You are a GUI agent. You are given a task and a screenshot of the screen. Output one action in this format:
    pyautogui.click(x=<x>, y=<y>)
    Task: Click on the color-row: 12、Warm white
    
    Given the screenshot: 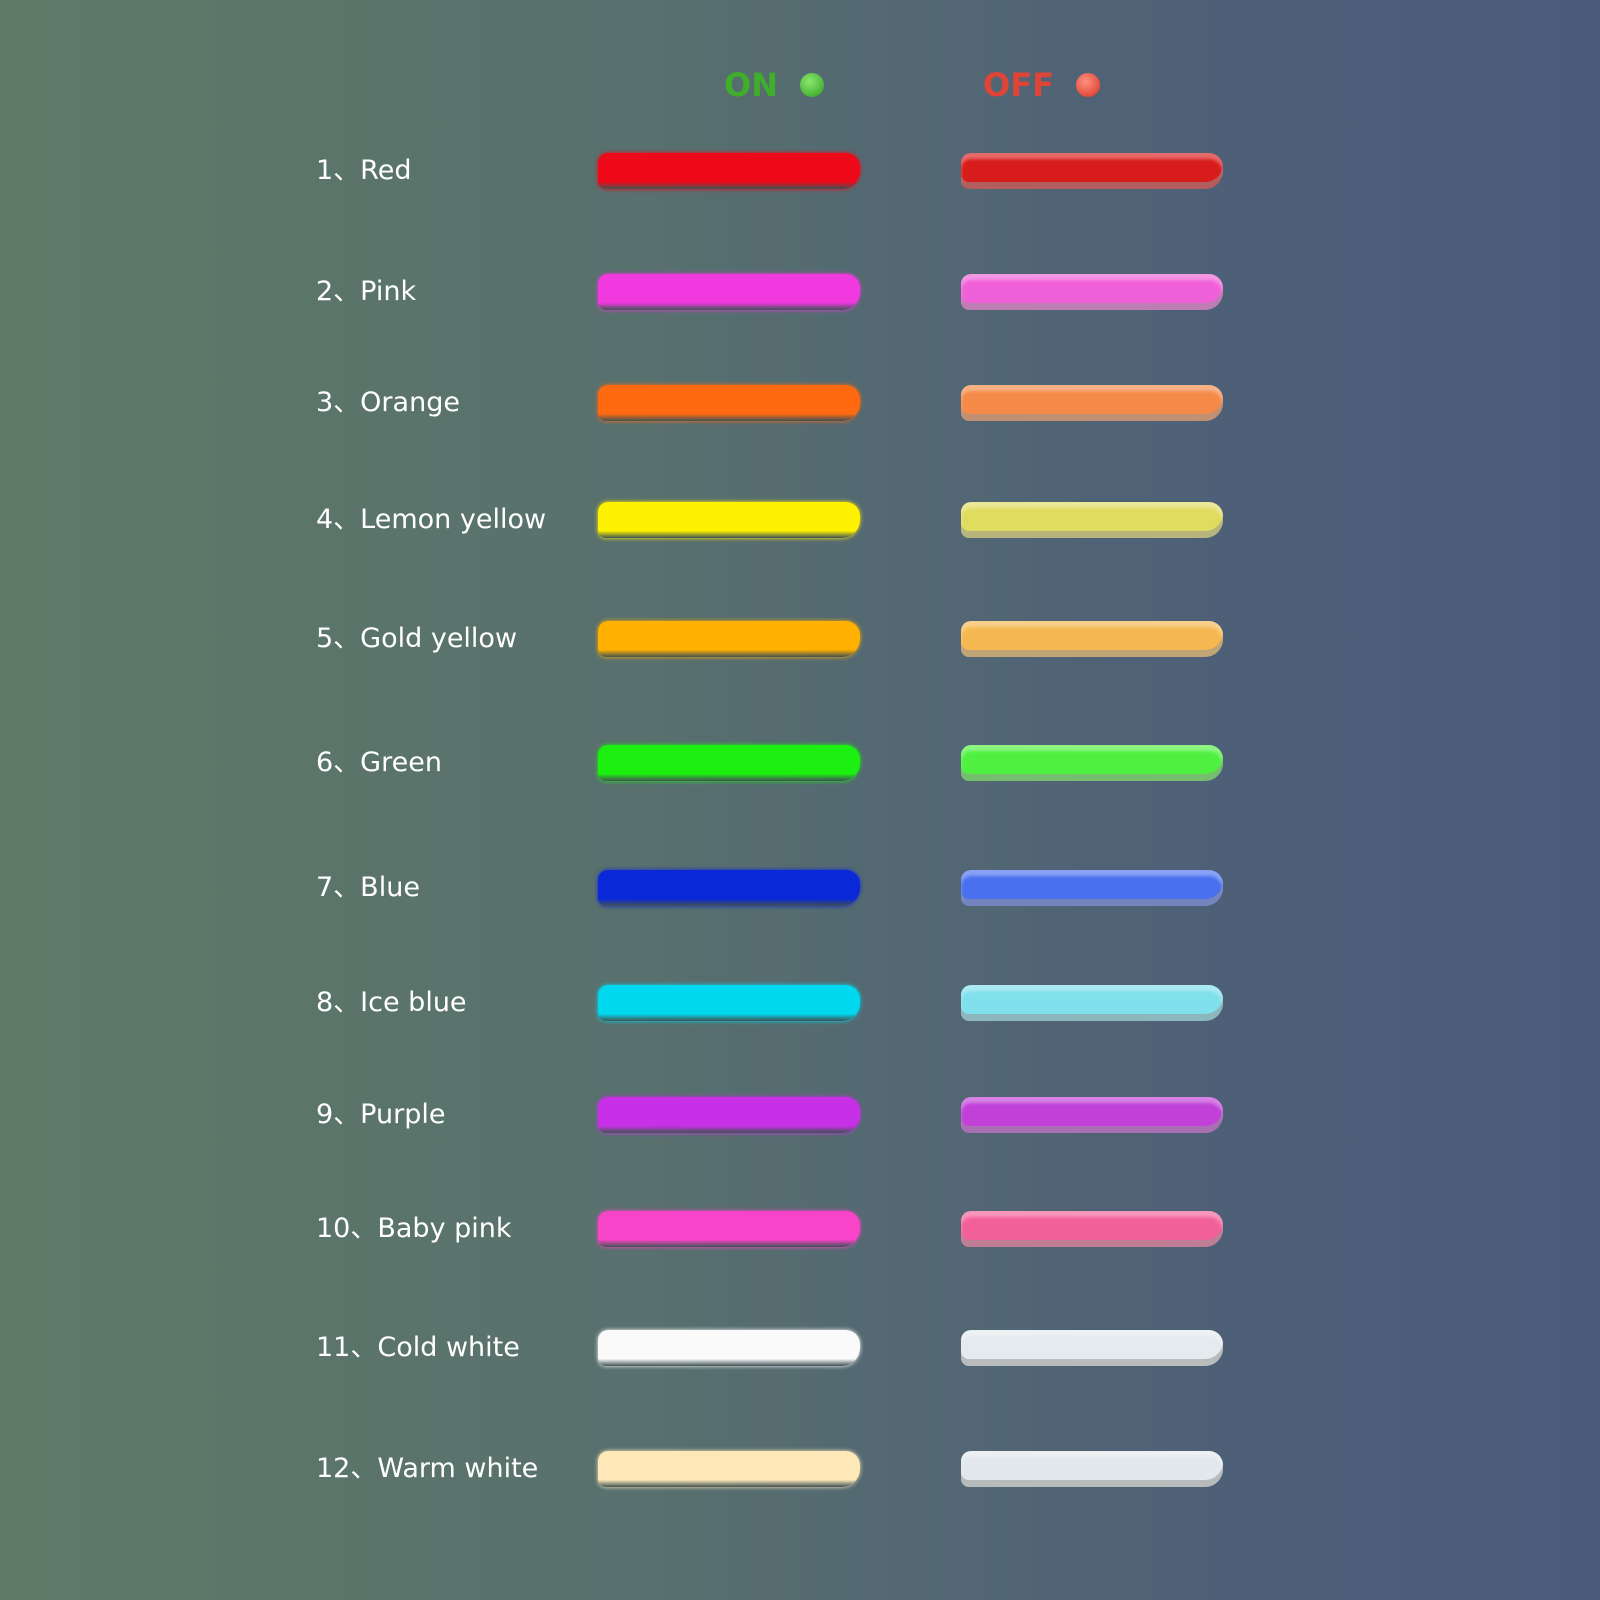 What is the action you would take?
    pyautogui.click(x=800, y=1469)
    